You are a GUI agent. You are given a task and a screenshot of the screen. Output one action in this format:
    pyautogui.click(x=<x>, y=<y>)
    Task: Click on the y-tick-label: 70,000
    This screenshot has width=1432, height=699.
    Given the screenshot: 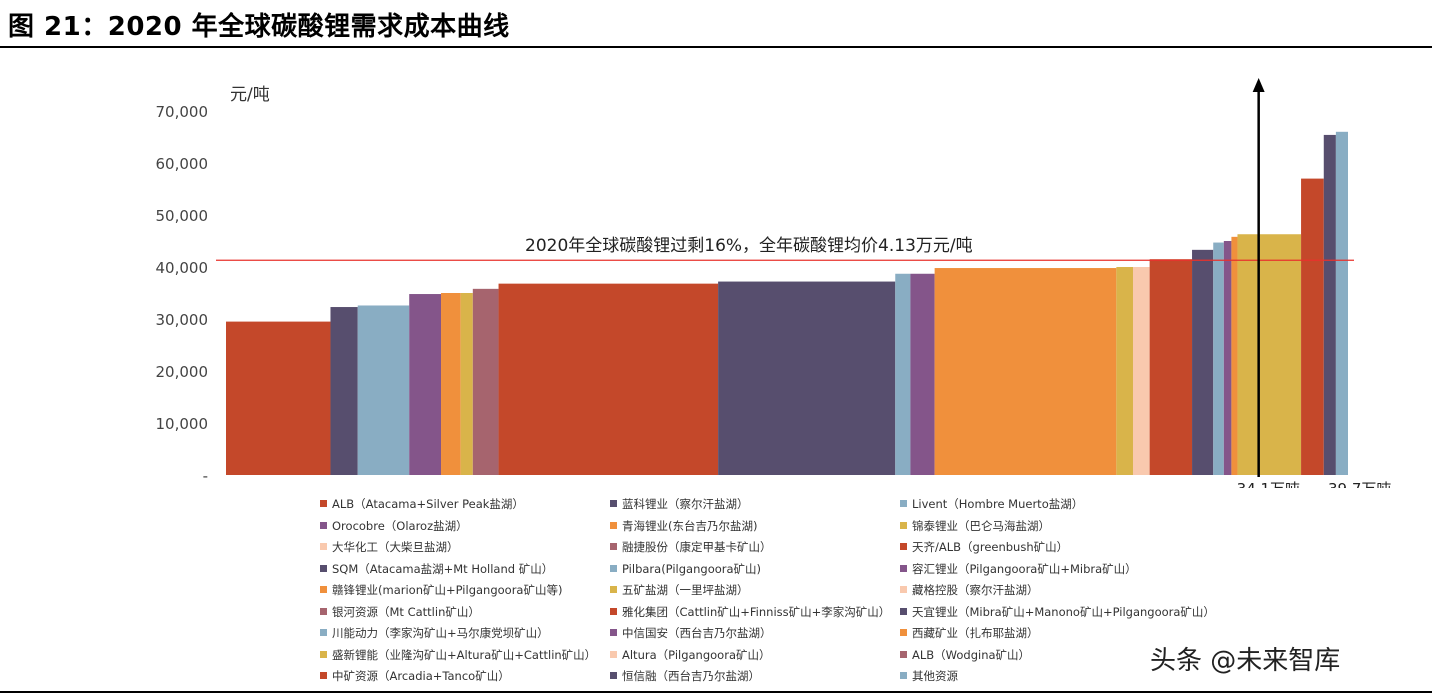 What is the action you would take?
    pyautogui.click(x=182, y=112)
    